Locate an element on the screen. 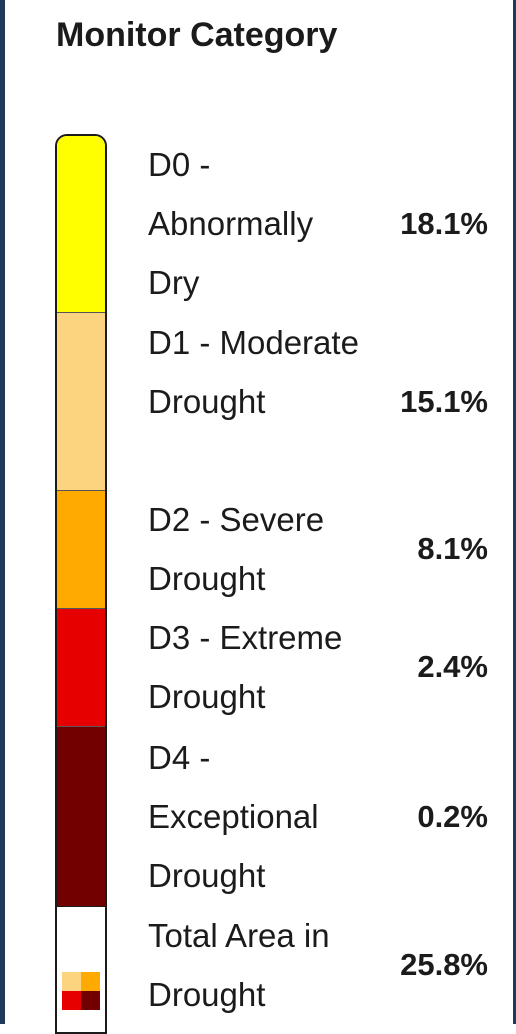 The image size is (516, 1034). legend-value: 2.4% is located at coordinates (452, 666).